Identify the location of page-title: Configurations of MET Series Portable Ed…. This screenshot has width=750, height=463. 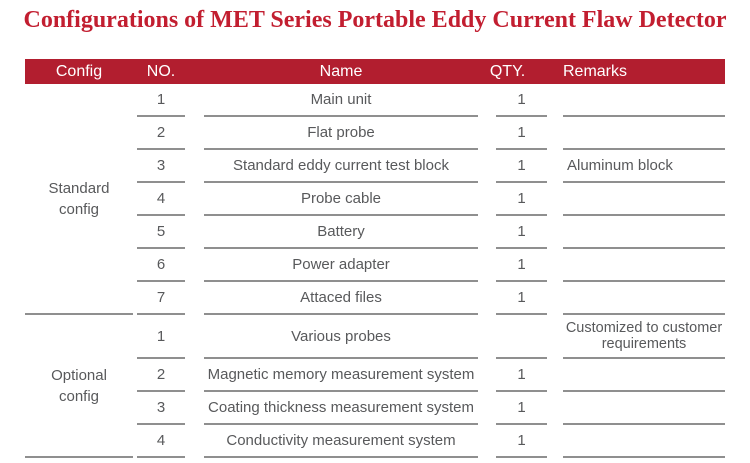
(375, 20).